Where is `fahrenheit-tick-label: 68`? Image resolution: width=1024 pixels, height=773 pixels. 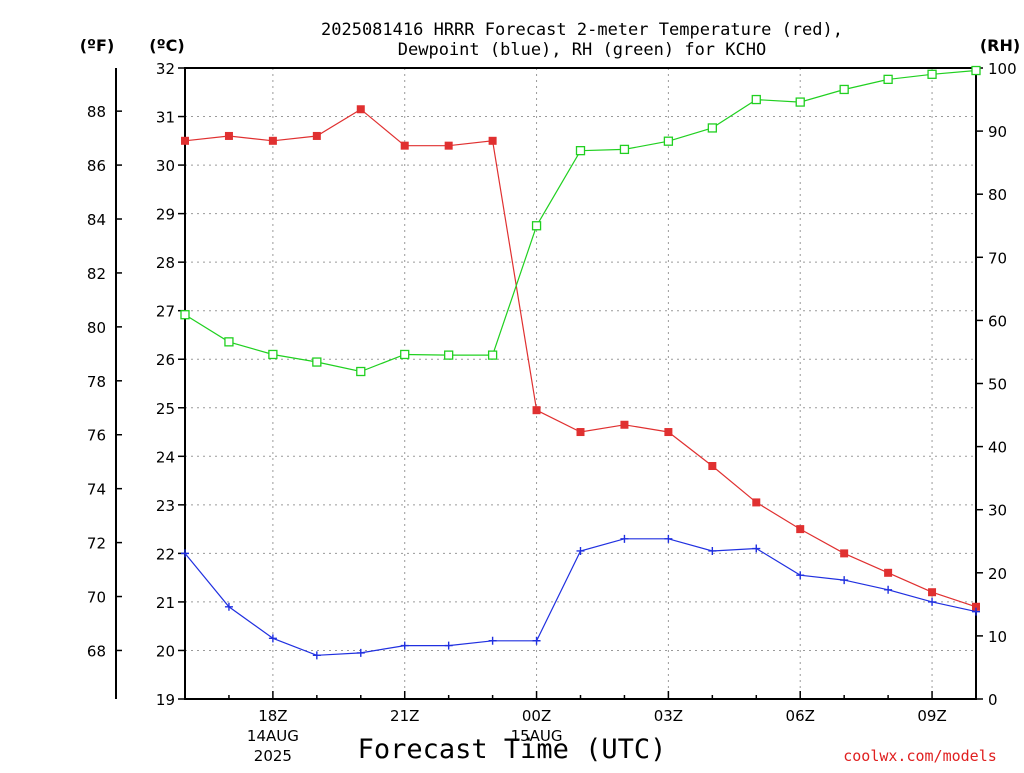 fahrenheit-tick-label: 68 is located at coordinates (96, 651).